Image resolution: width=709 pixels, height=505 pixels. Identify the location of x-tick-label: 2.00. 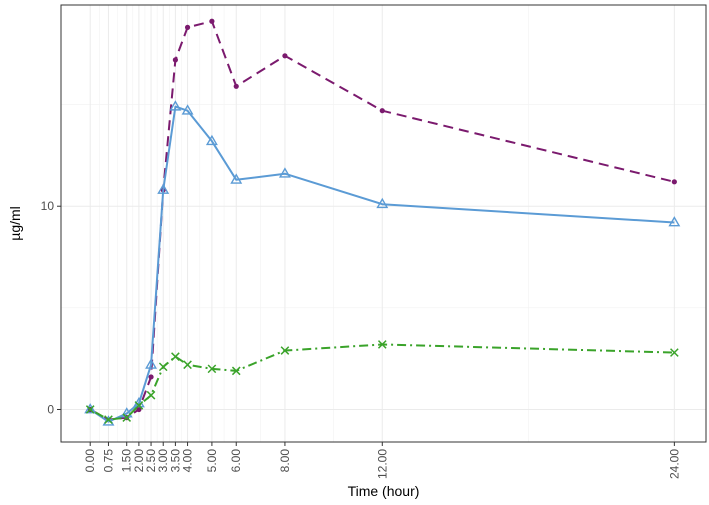
(139, 461).